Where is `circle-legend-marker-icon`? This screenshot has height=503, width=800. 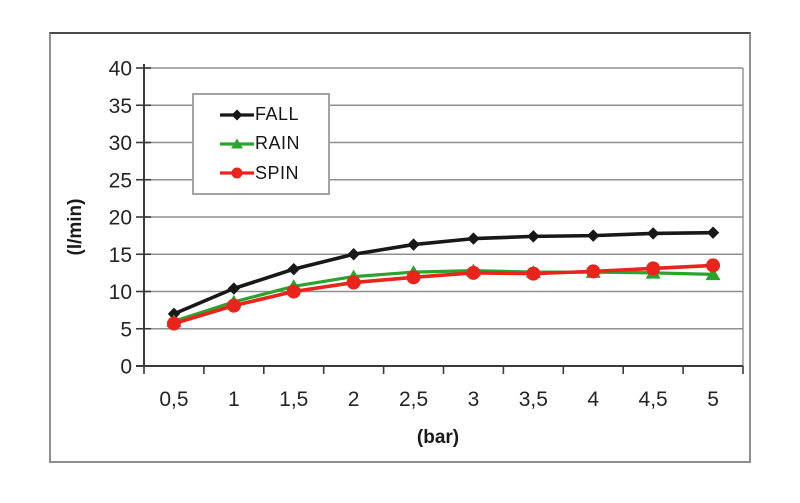 circle-legend-marker-icon is located at coordinates (237, 173).